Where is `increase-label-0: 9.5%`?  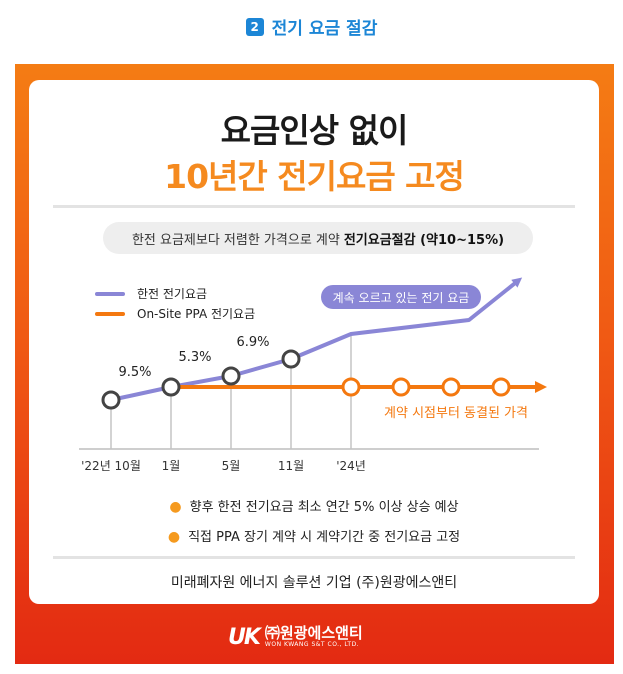
increase-label-0: 9.5% is located at coordinates (134, 372).